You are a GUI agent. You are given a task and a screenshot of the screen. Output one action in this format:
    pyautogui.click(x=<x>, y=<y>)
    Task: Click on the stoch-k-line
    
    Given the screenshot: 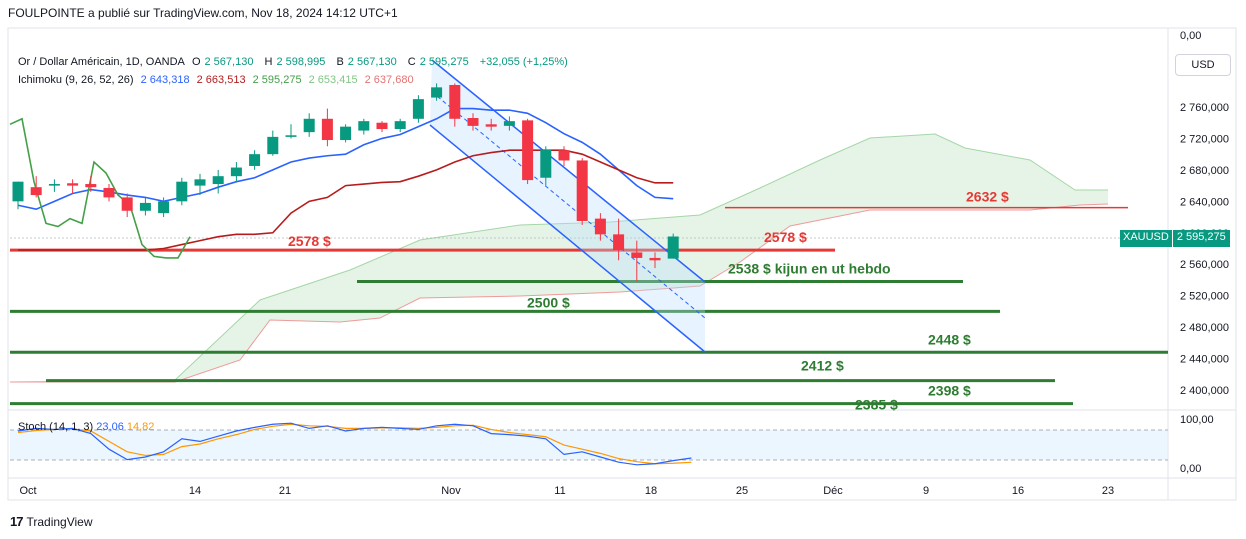 What is the action you would take?
    pyautogui.click(x=354, y=444)
    